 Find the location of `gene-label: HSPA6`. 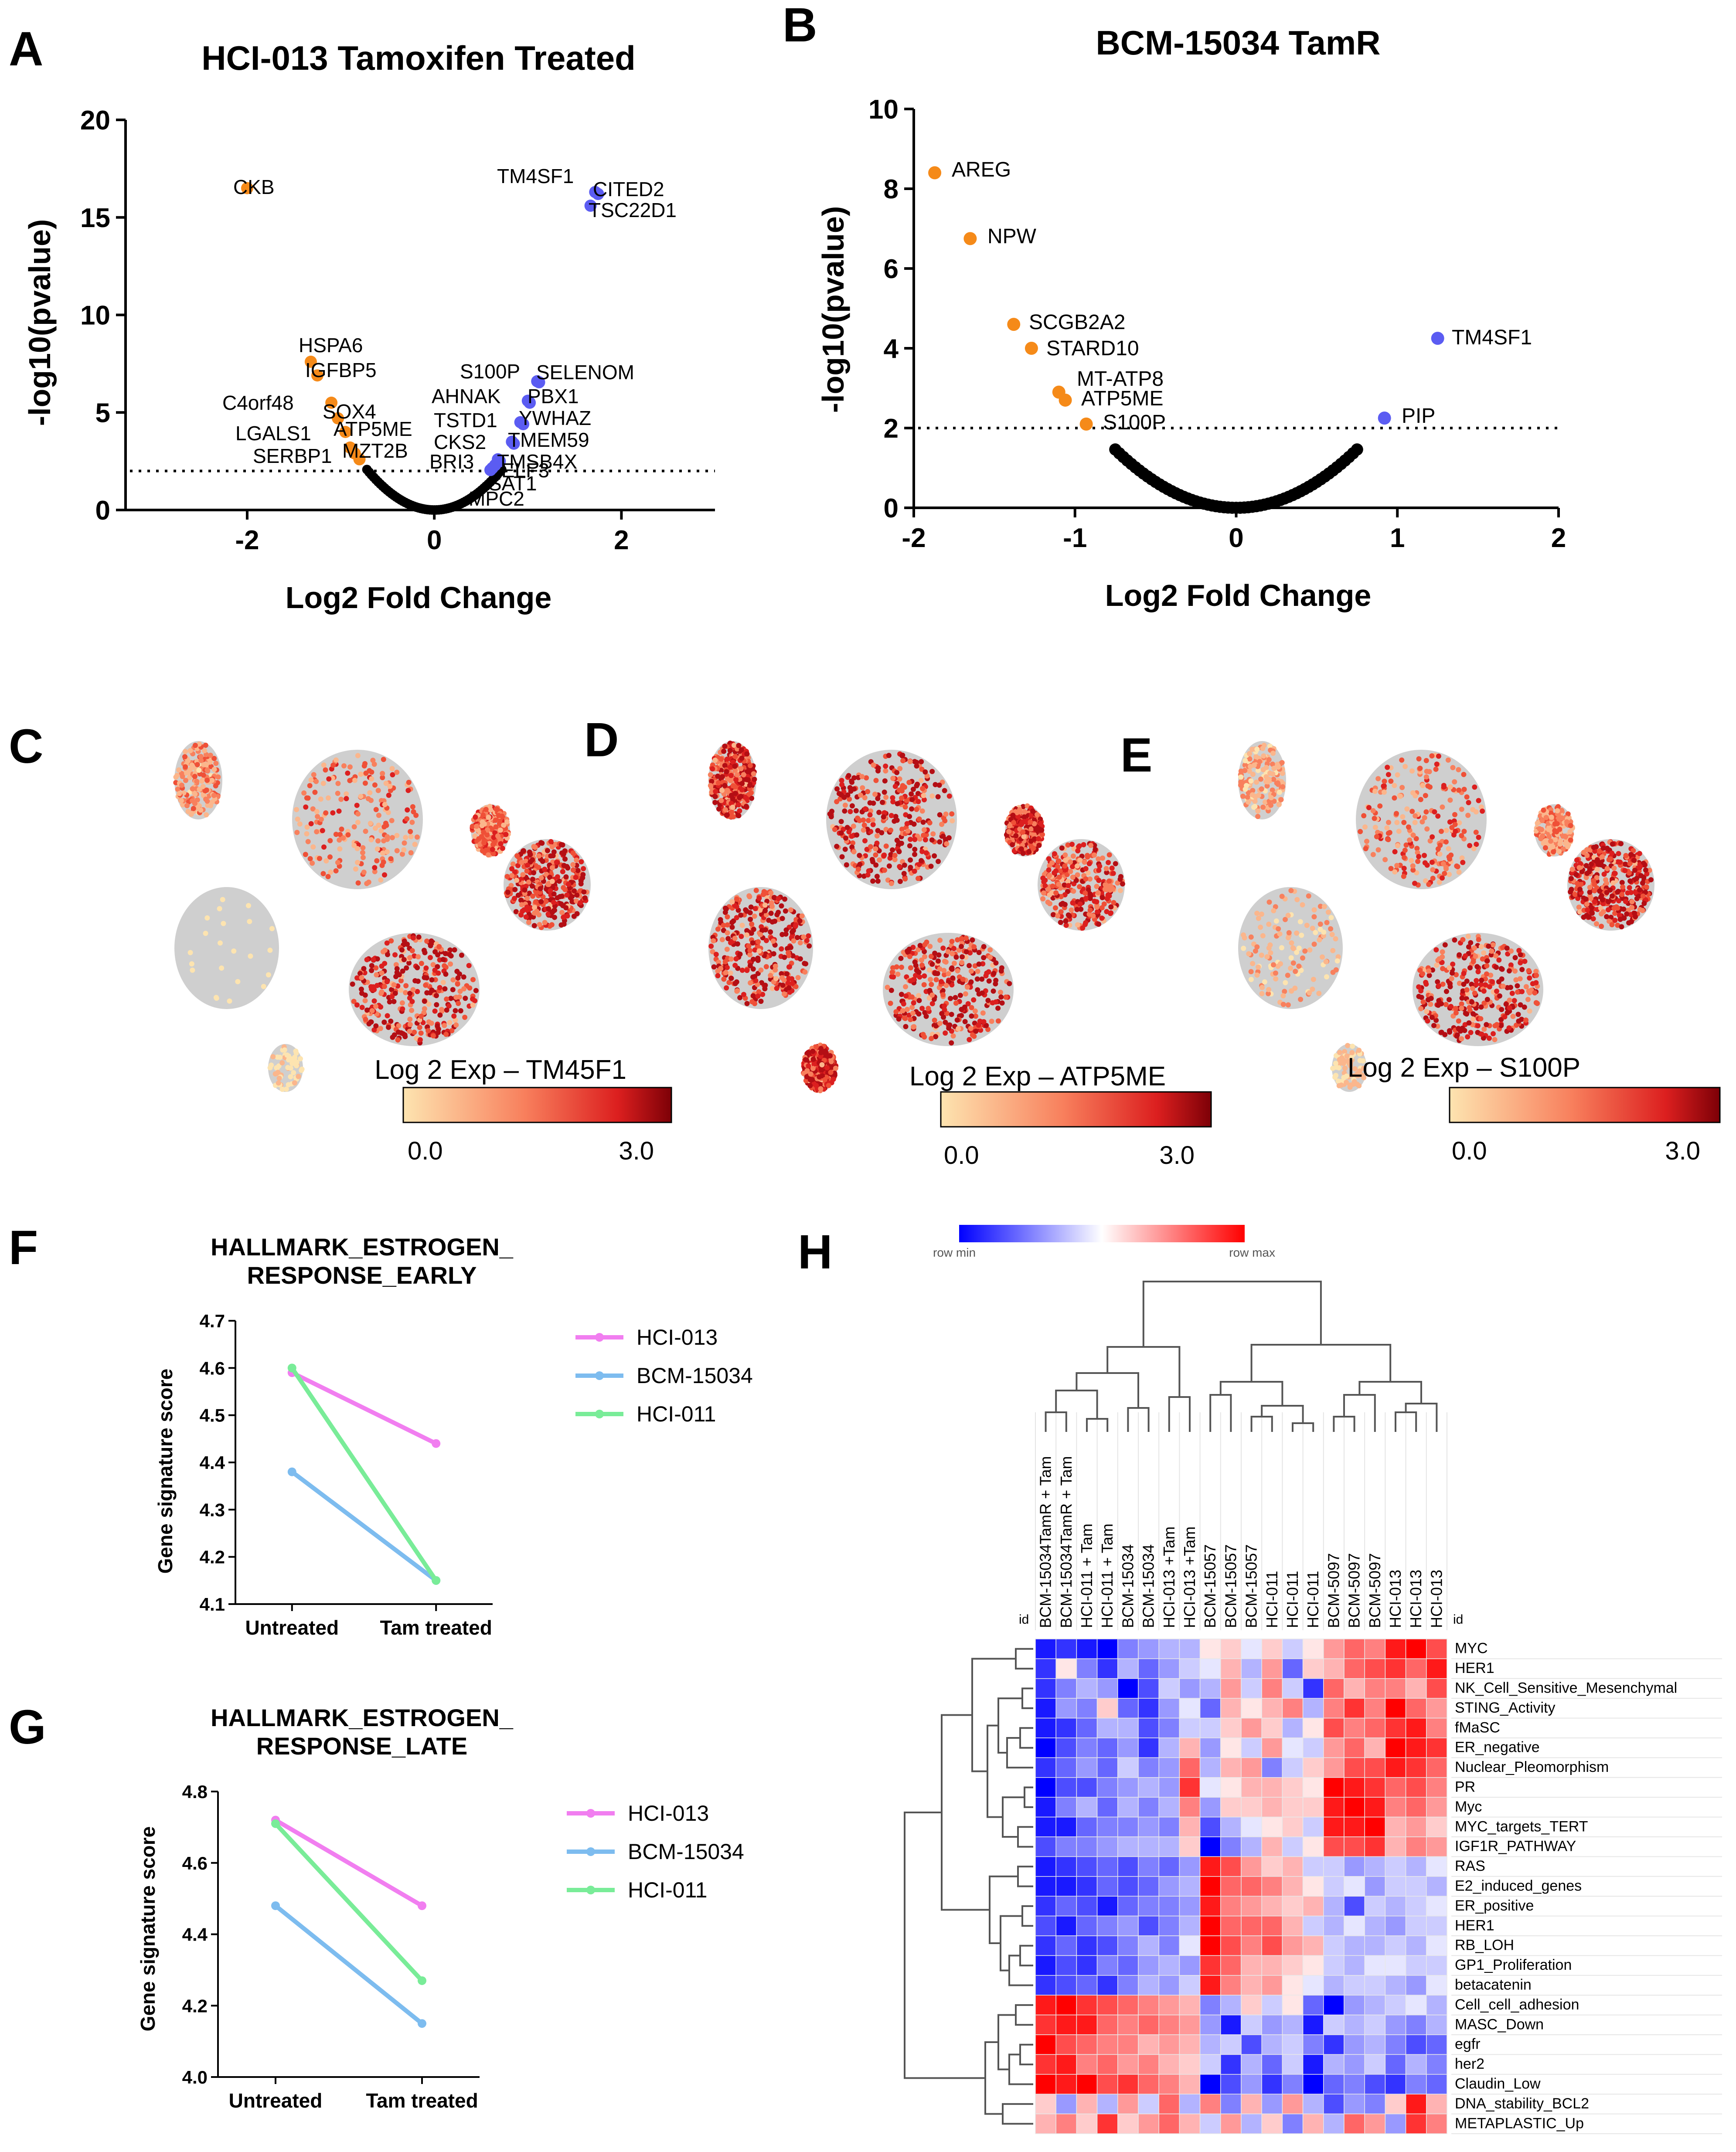

gene-label: HSPA6 is located at coordinates (331, 345).